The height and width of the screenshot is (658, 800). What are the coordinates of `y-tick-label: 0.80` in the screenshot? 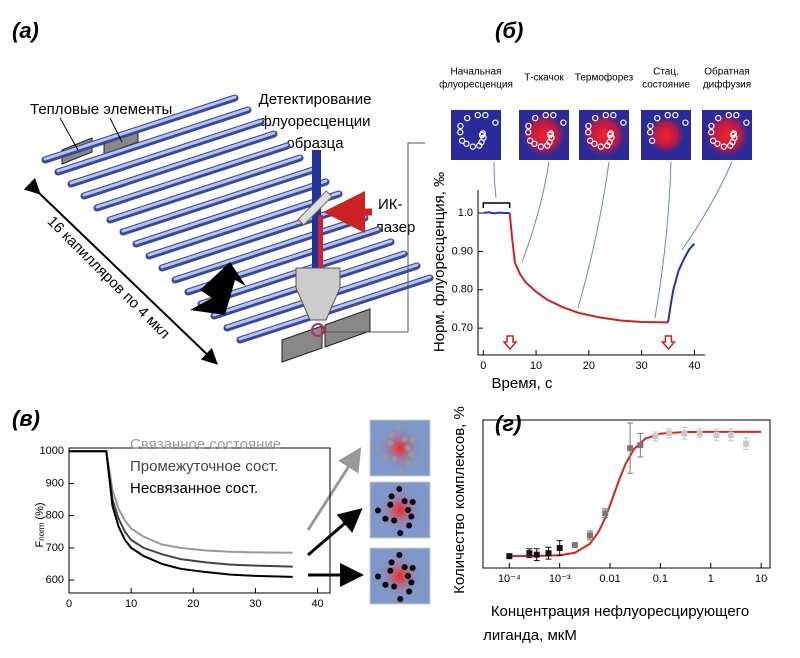 It's located at (462, 290).